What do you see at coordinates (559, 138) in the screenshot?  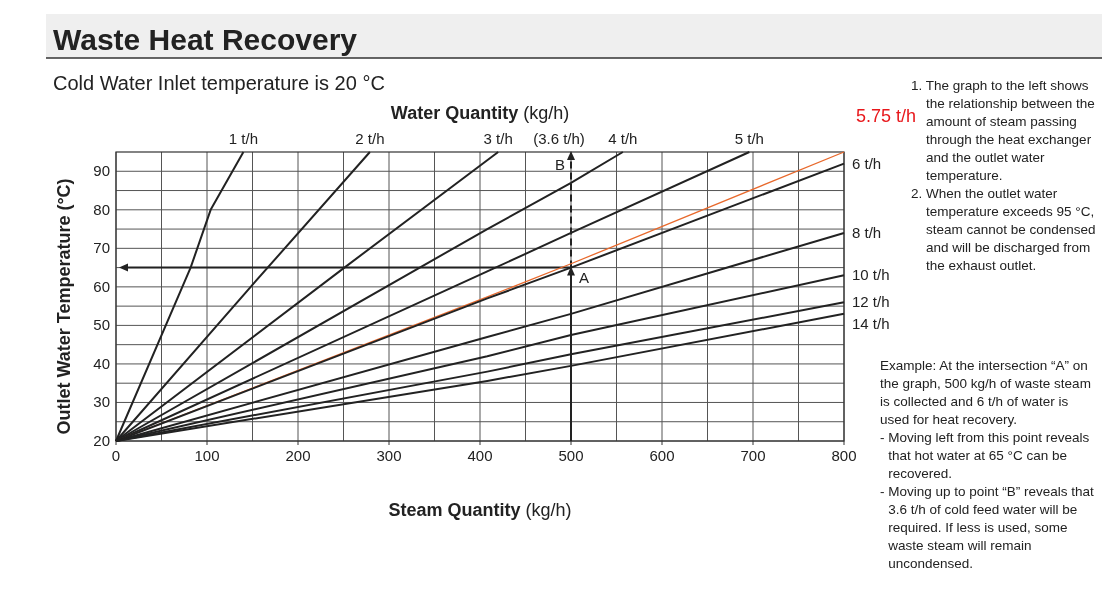 I see `text: (3.6 t/h)` at bounding box center [559, 138].